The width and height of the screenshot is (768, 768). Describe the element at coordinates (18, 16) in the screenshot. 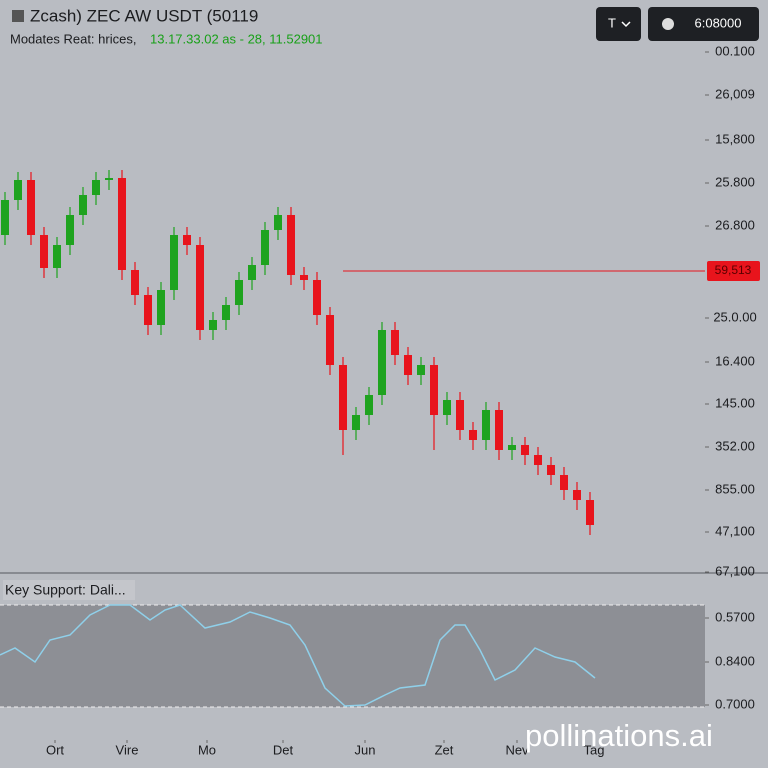

I see `logo-icon` at that location.